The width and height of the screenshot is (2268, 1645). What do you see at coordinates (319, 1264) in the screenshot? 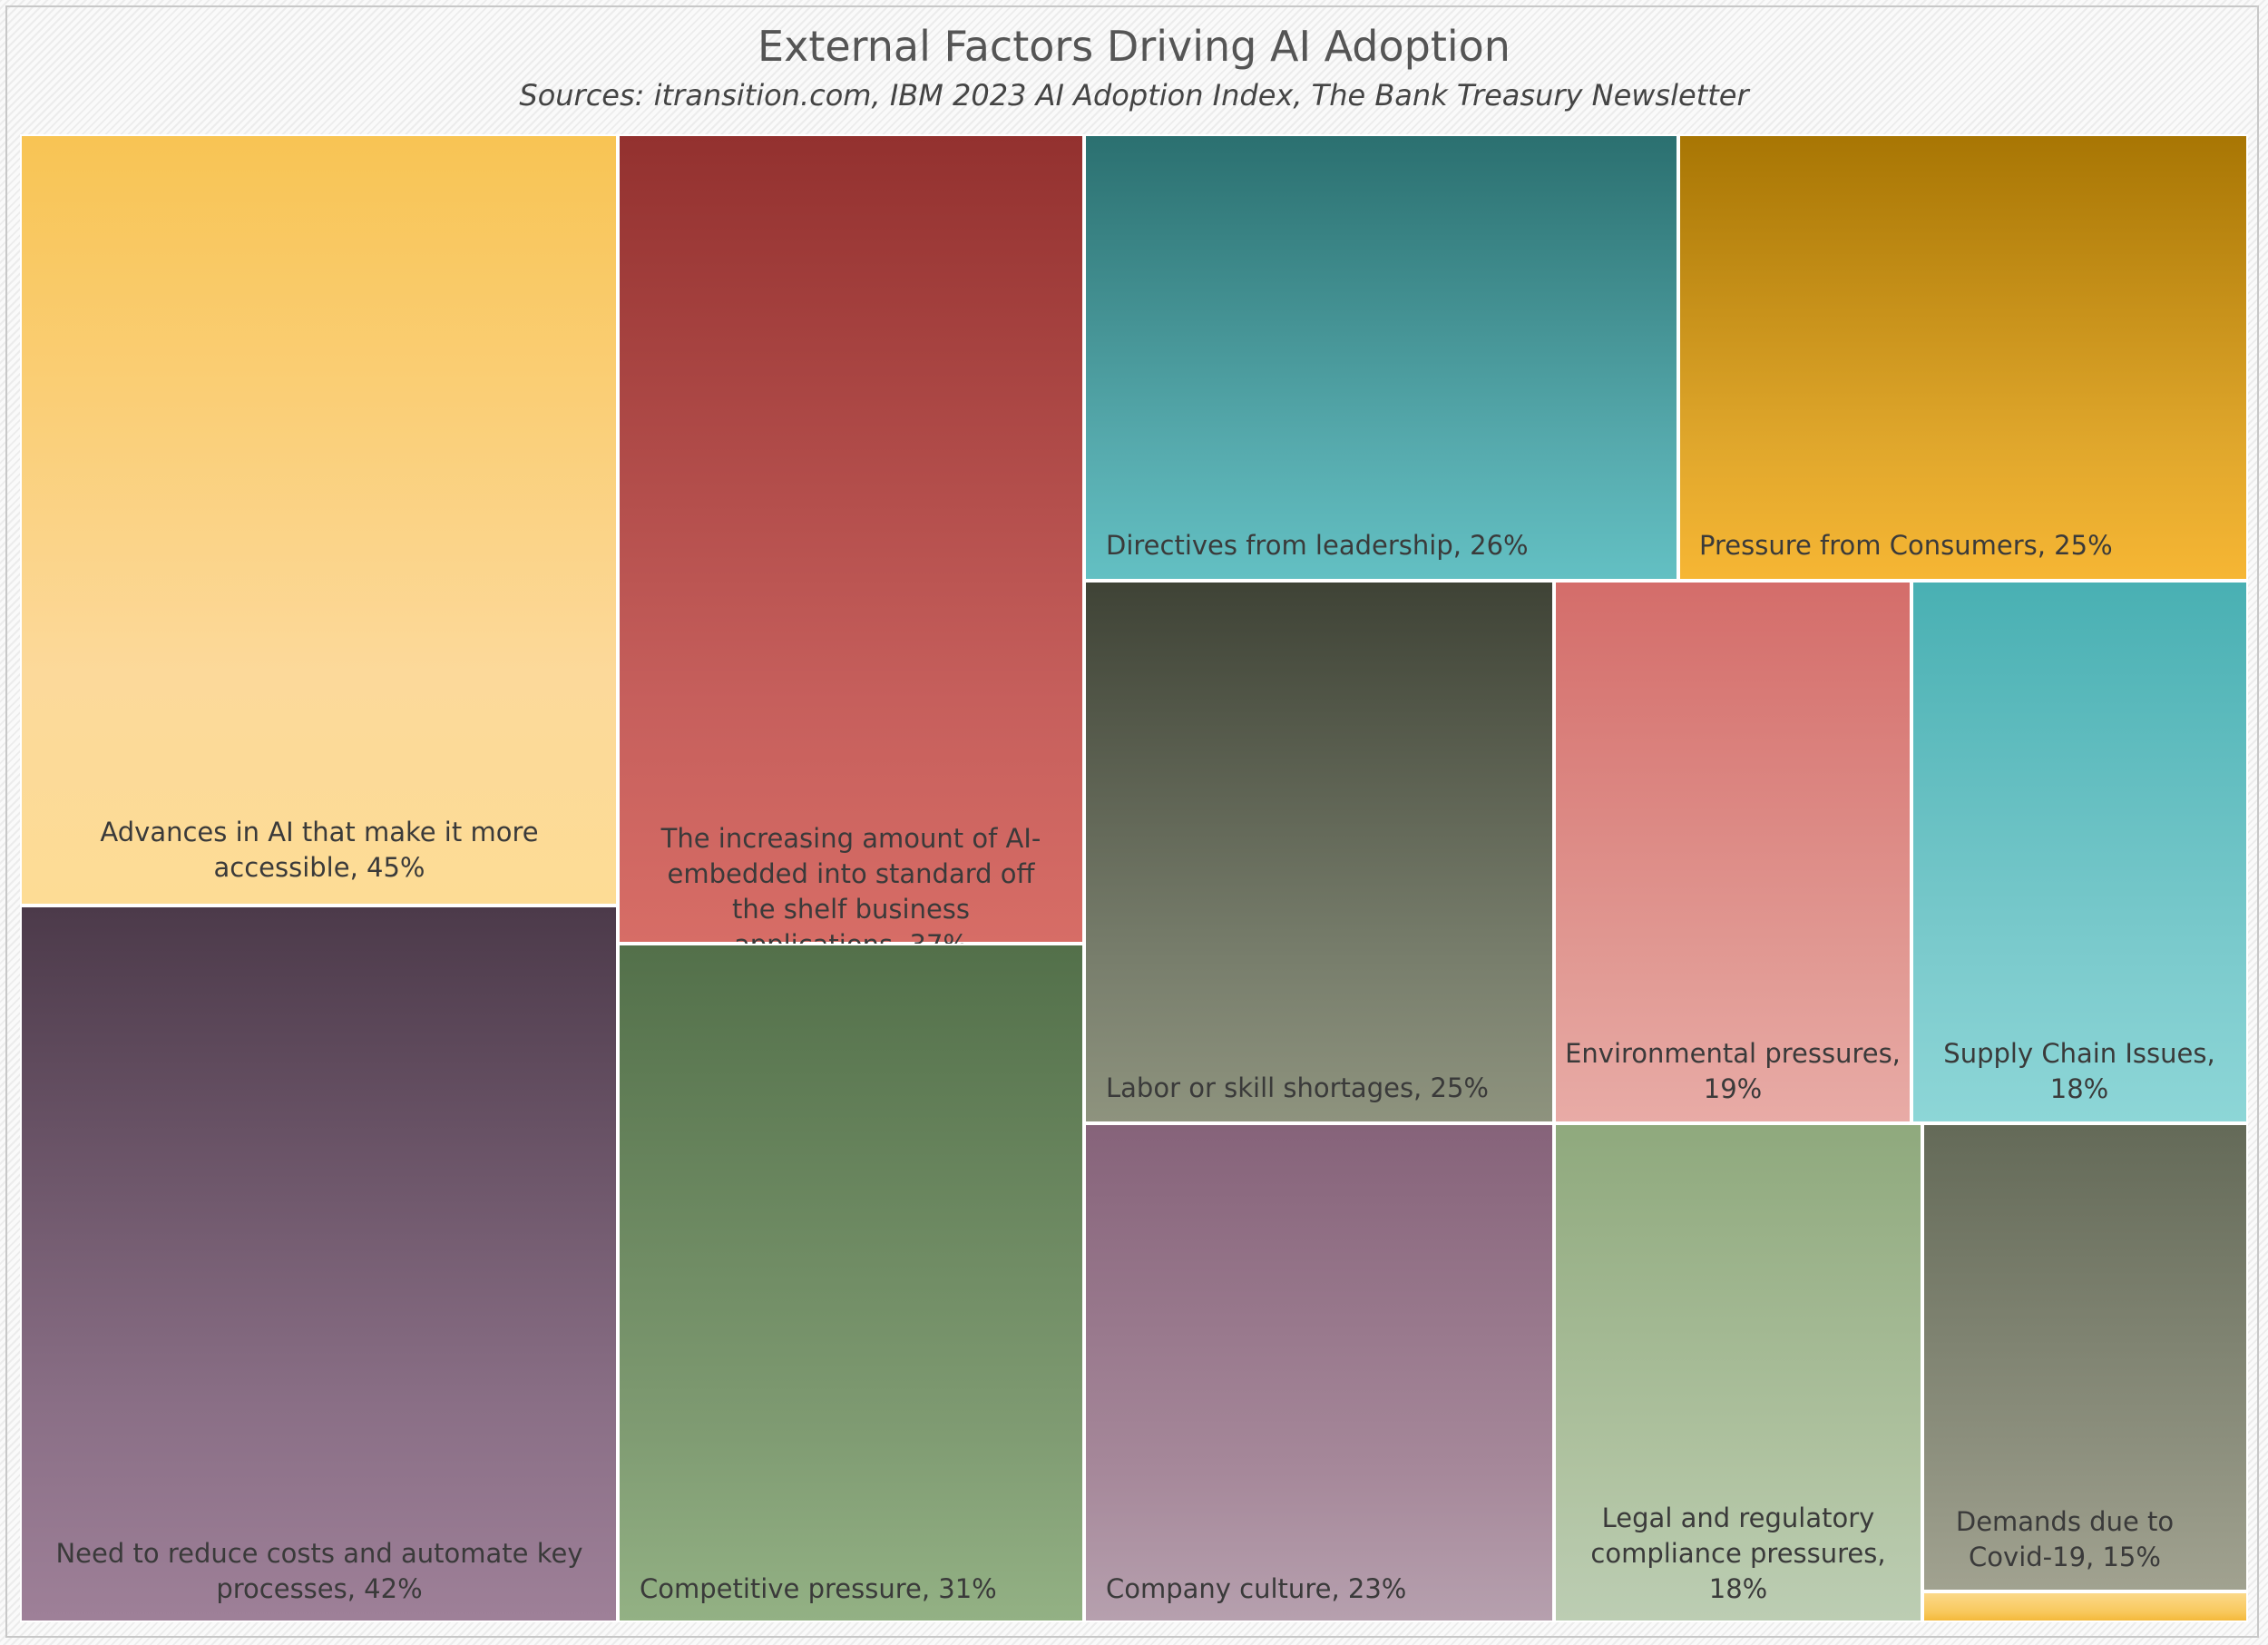
I see `treemap-tile-reduce-costs` at bounding box center [319, 1264].